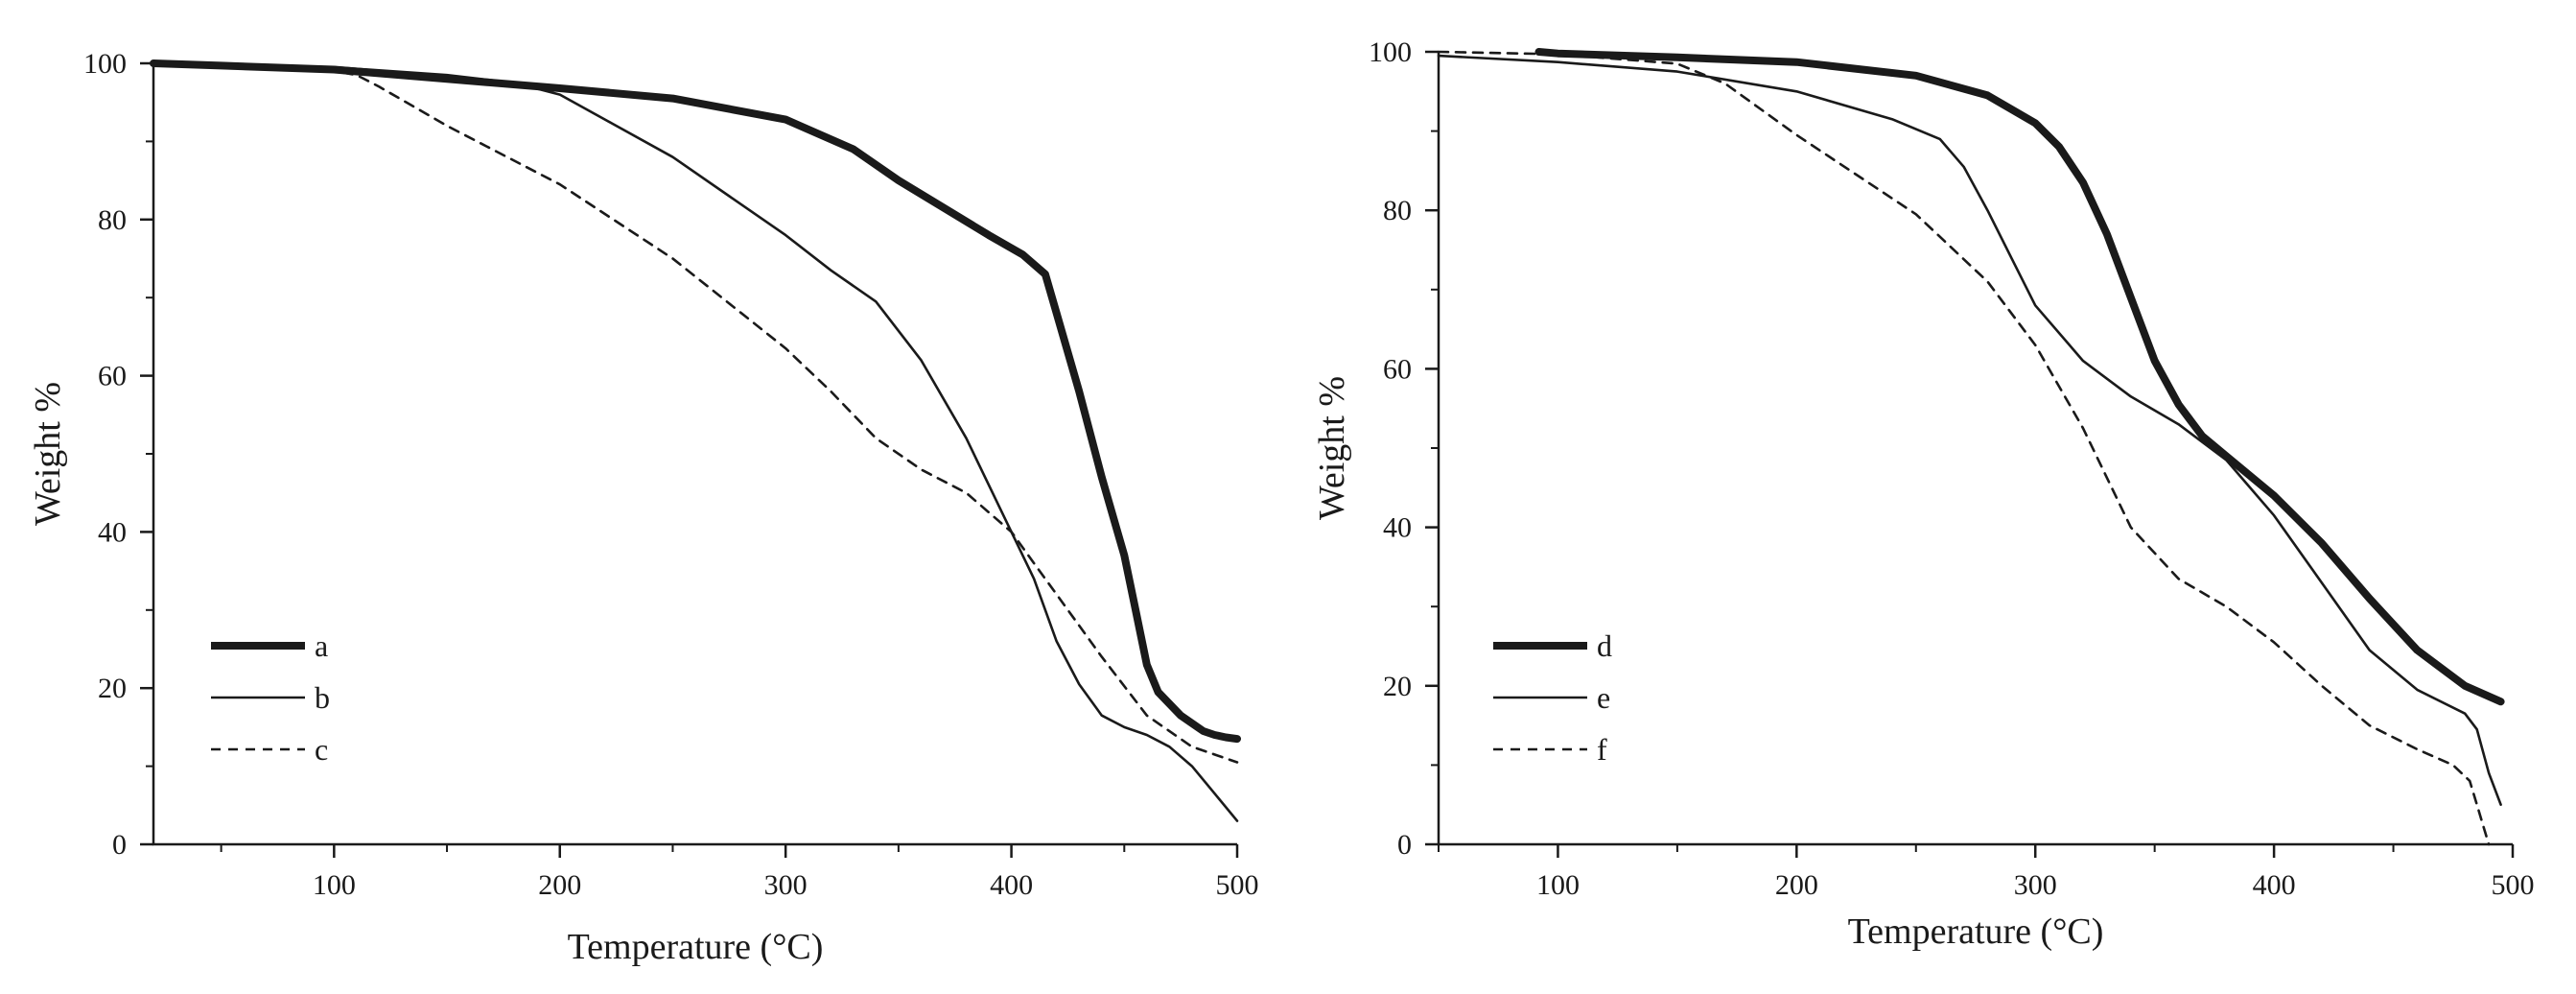  Describe the element at coordinates (1552, 697) in the screenshot. I see `legend: def` at that location.